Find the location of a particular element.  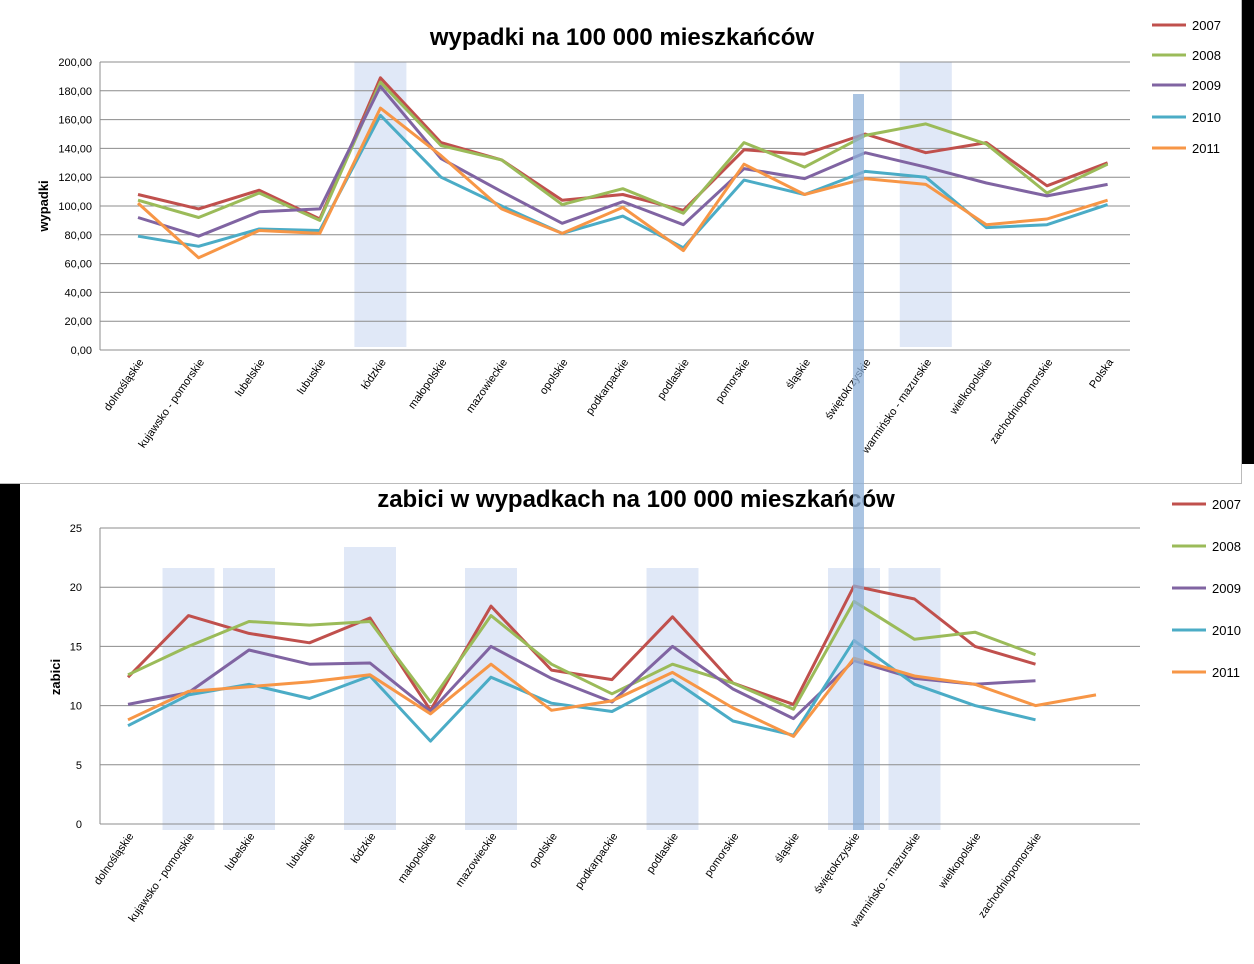

y-tick-label: 0,00 is located at coordinates (81, 351).